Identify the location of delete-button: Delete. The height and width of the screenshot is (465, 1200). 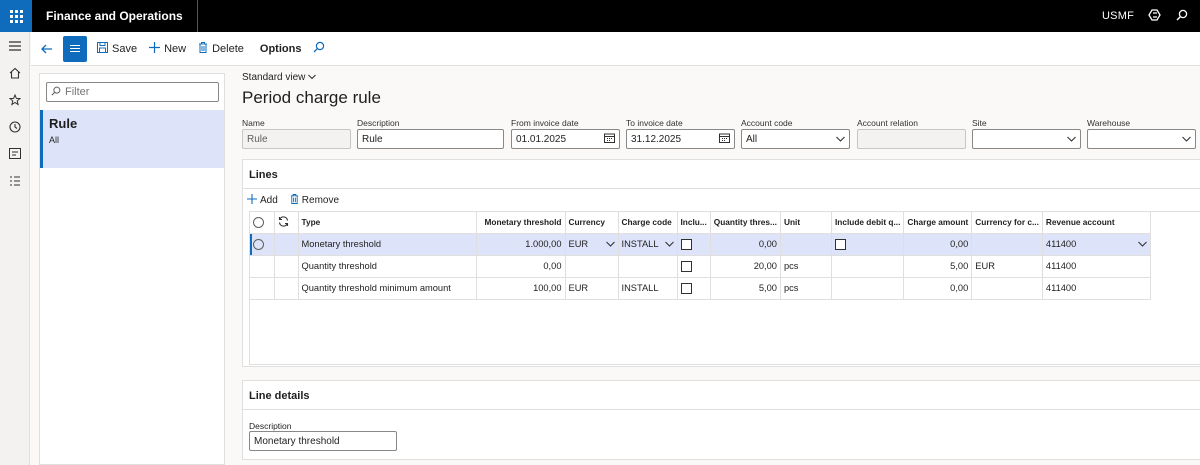
(221, 49).